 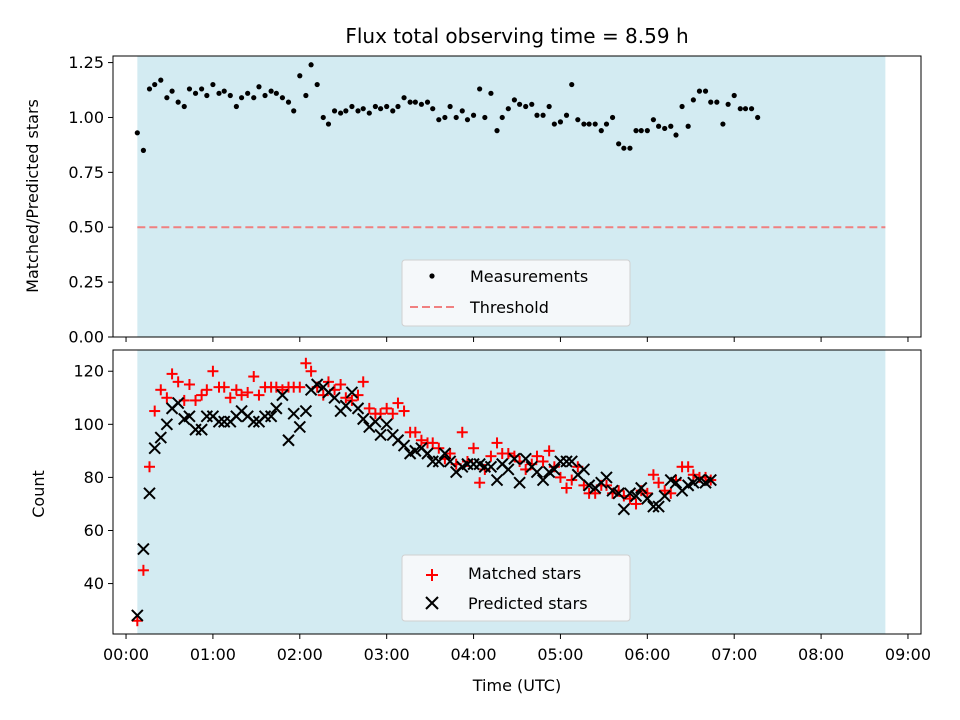 I want to click on legend-threshold-label: Threshold, so click(x=509, y=307).